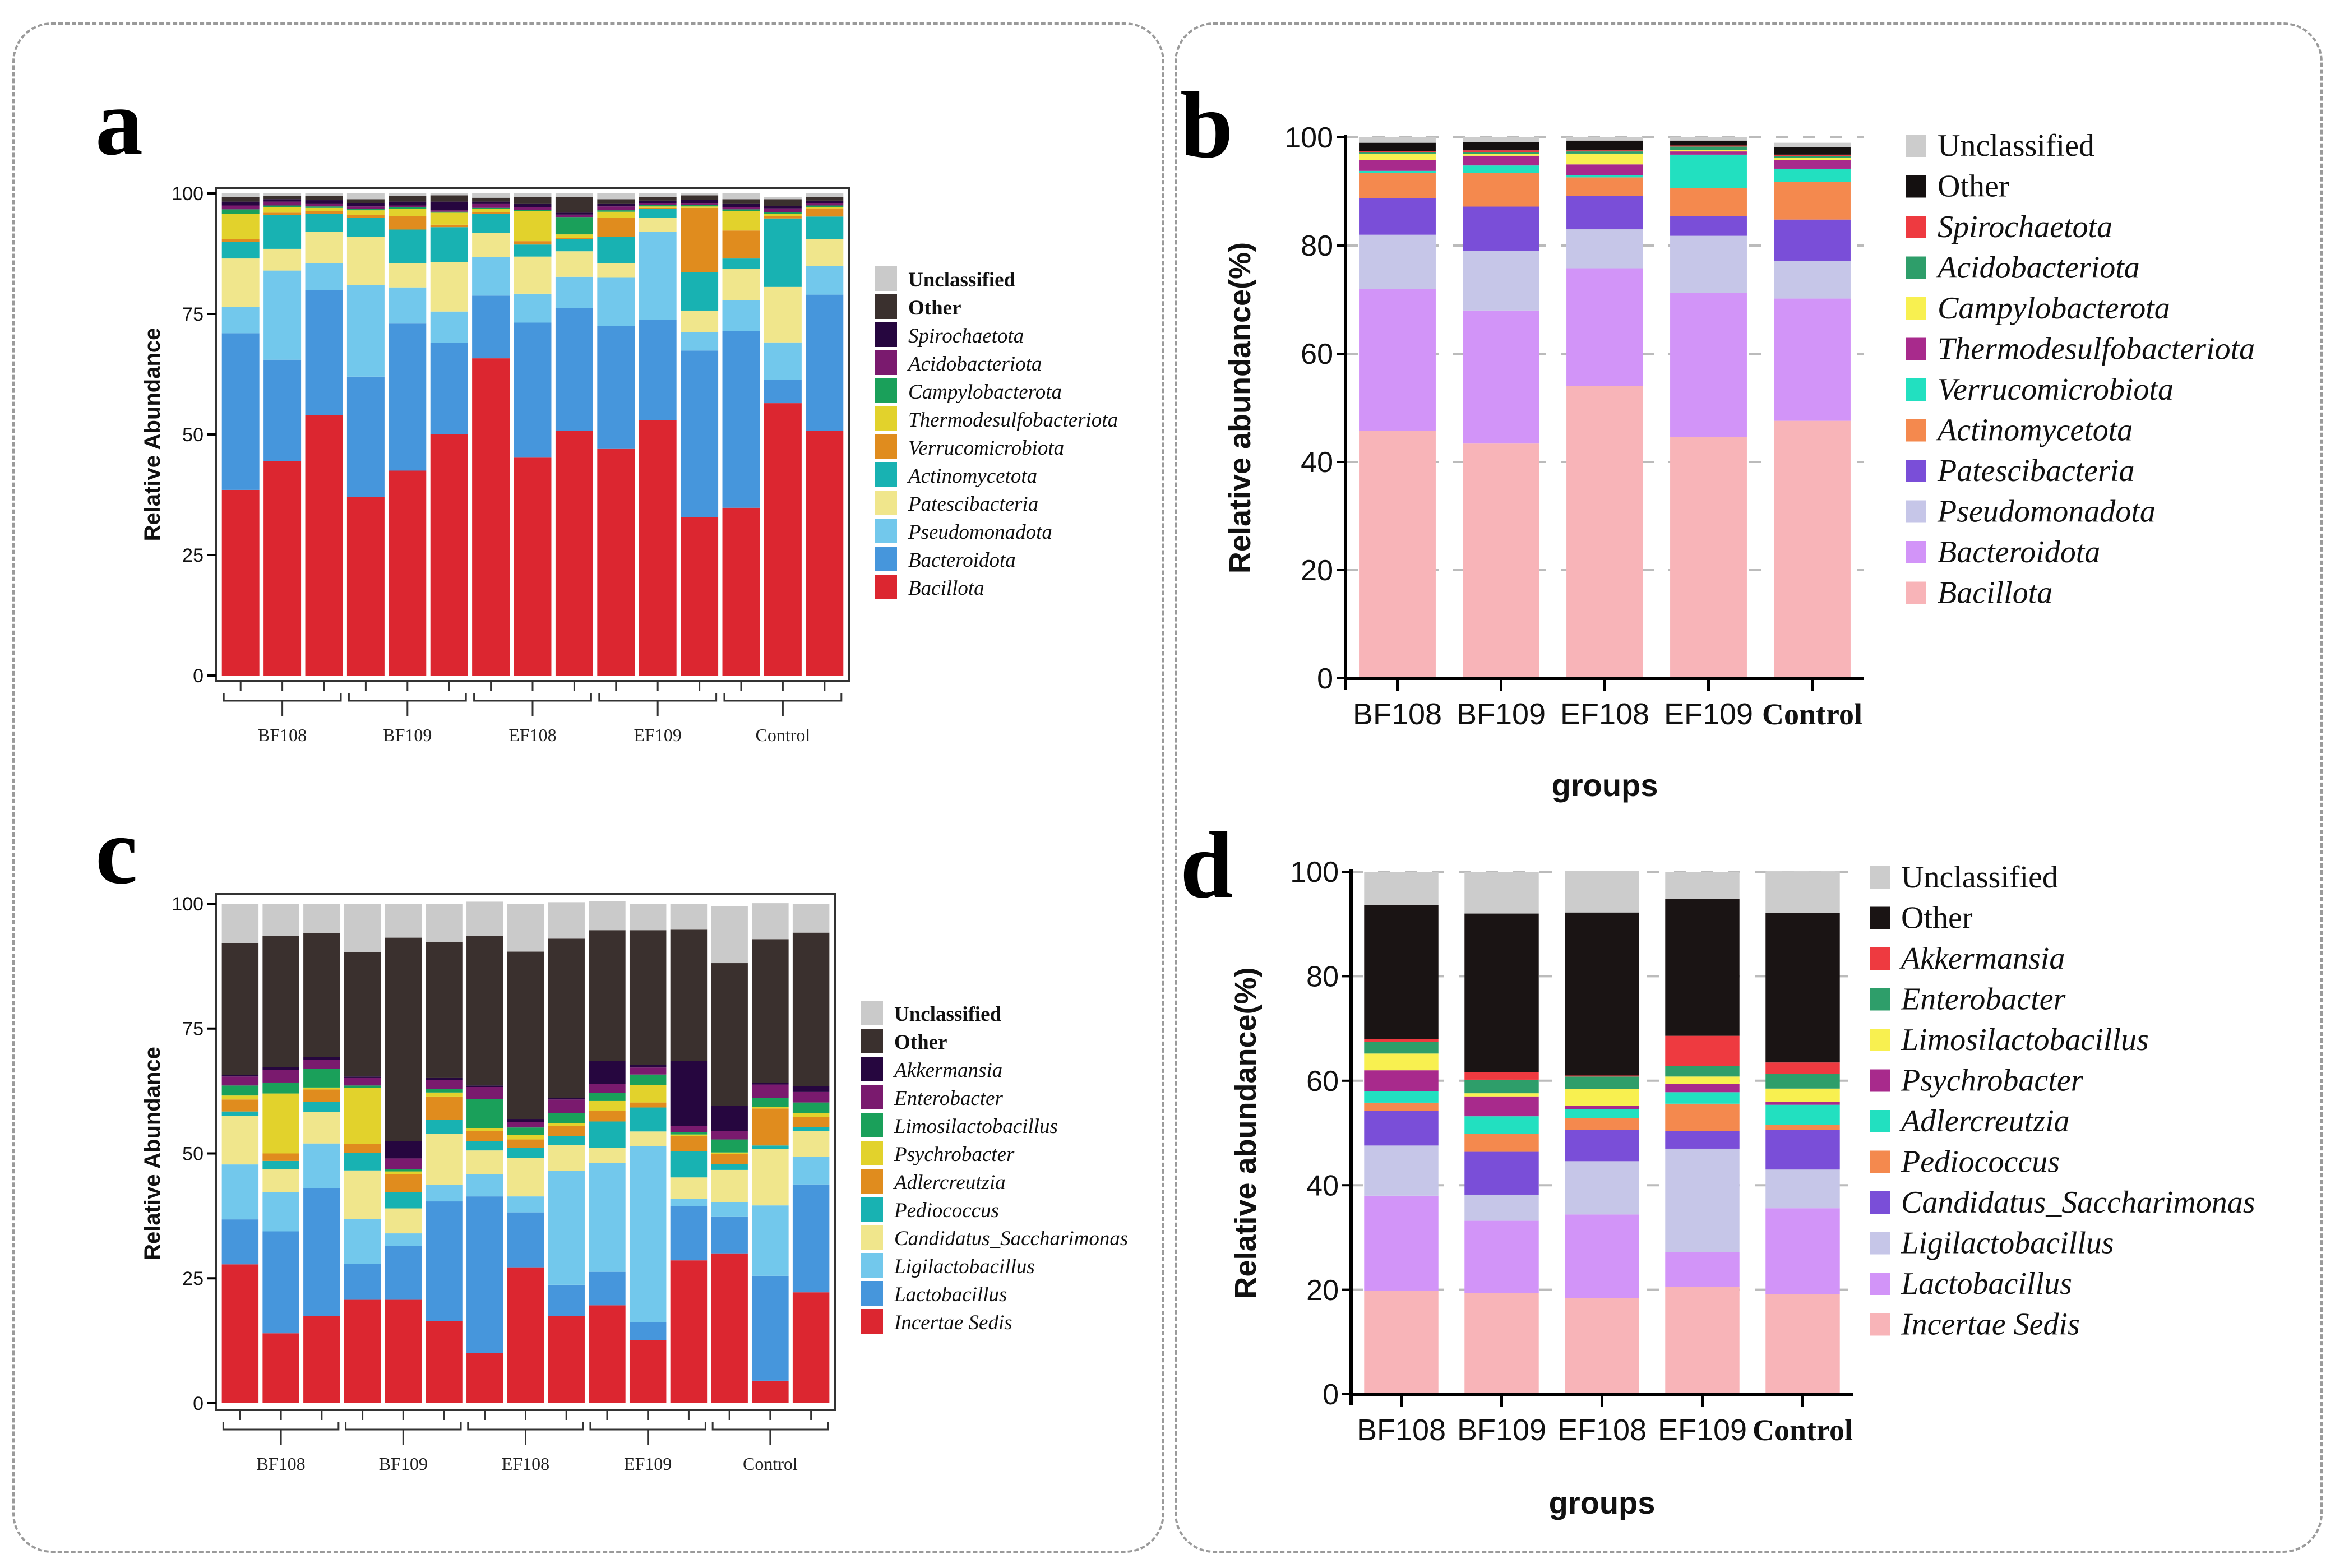  I want to click on legend-label: Limosilactobacillus, so click(2025, 1040).